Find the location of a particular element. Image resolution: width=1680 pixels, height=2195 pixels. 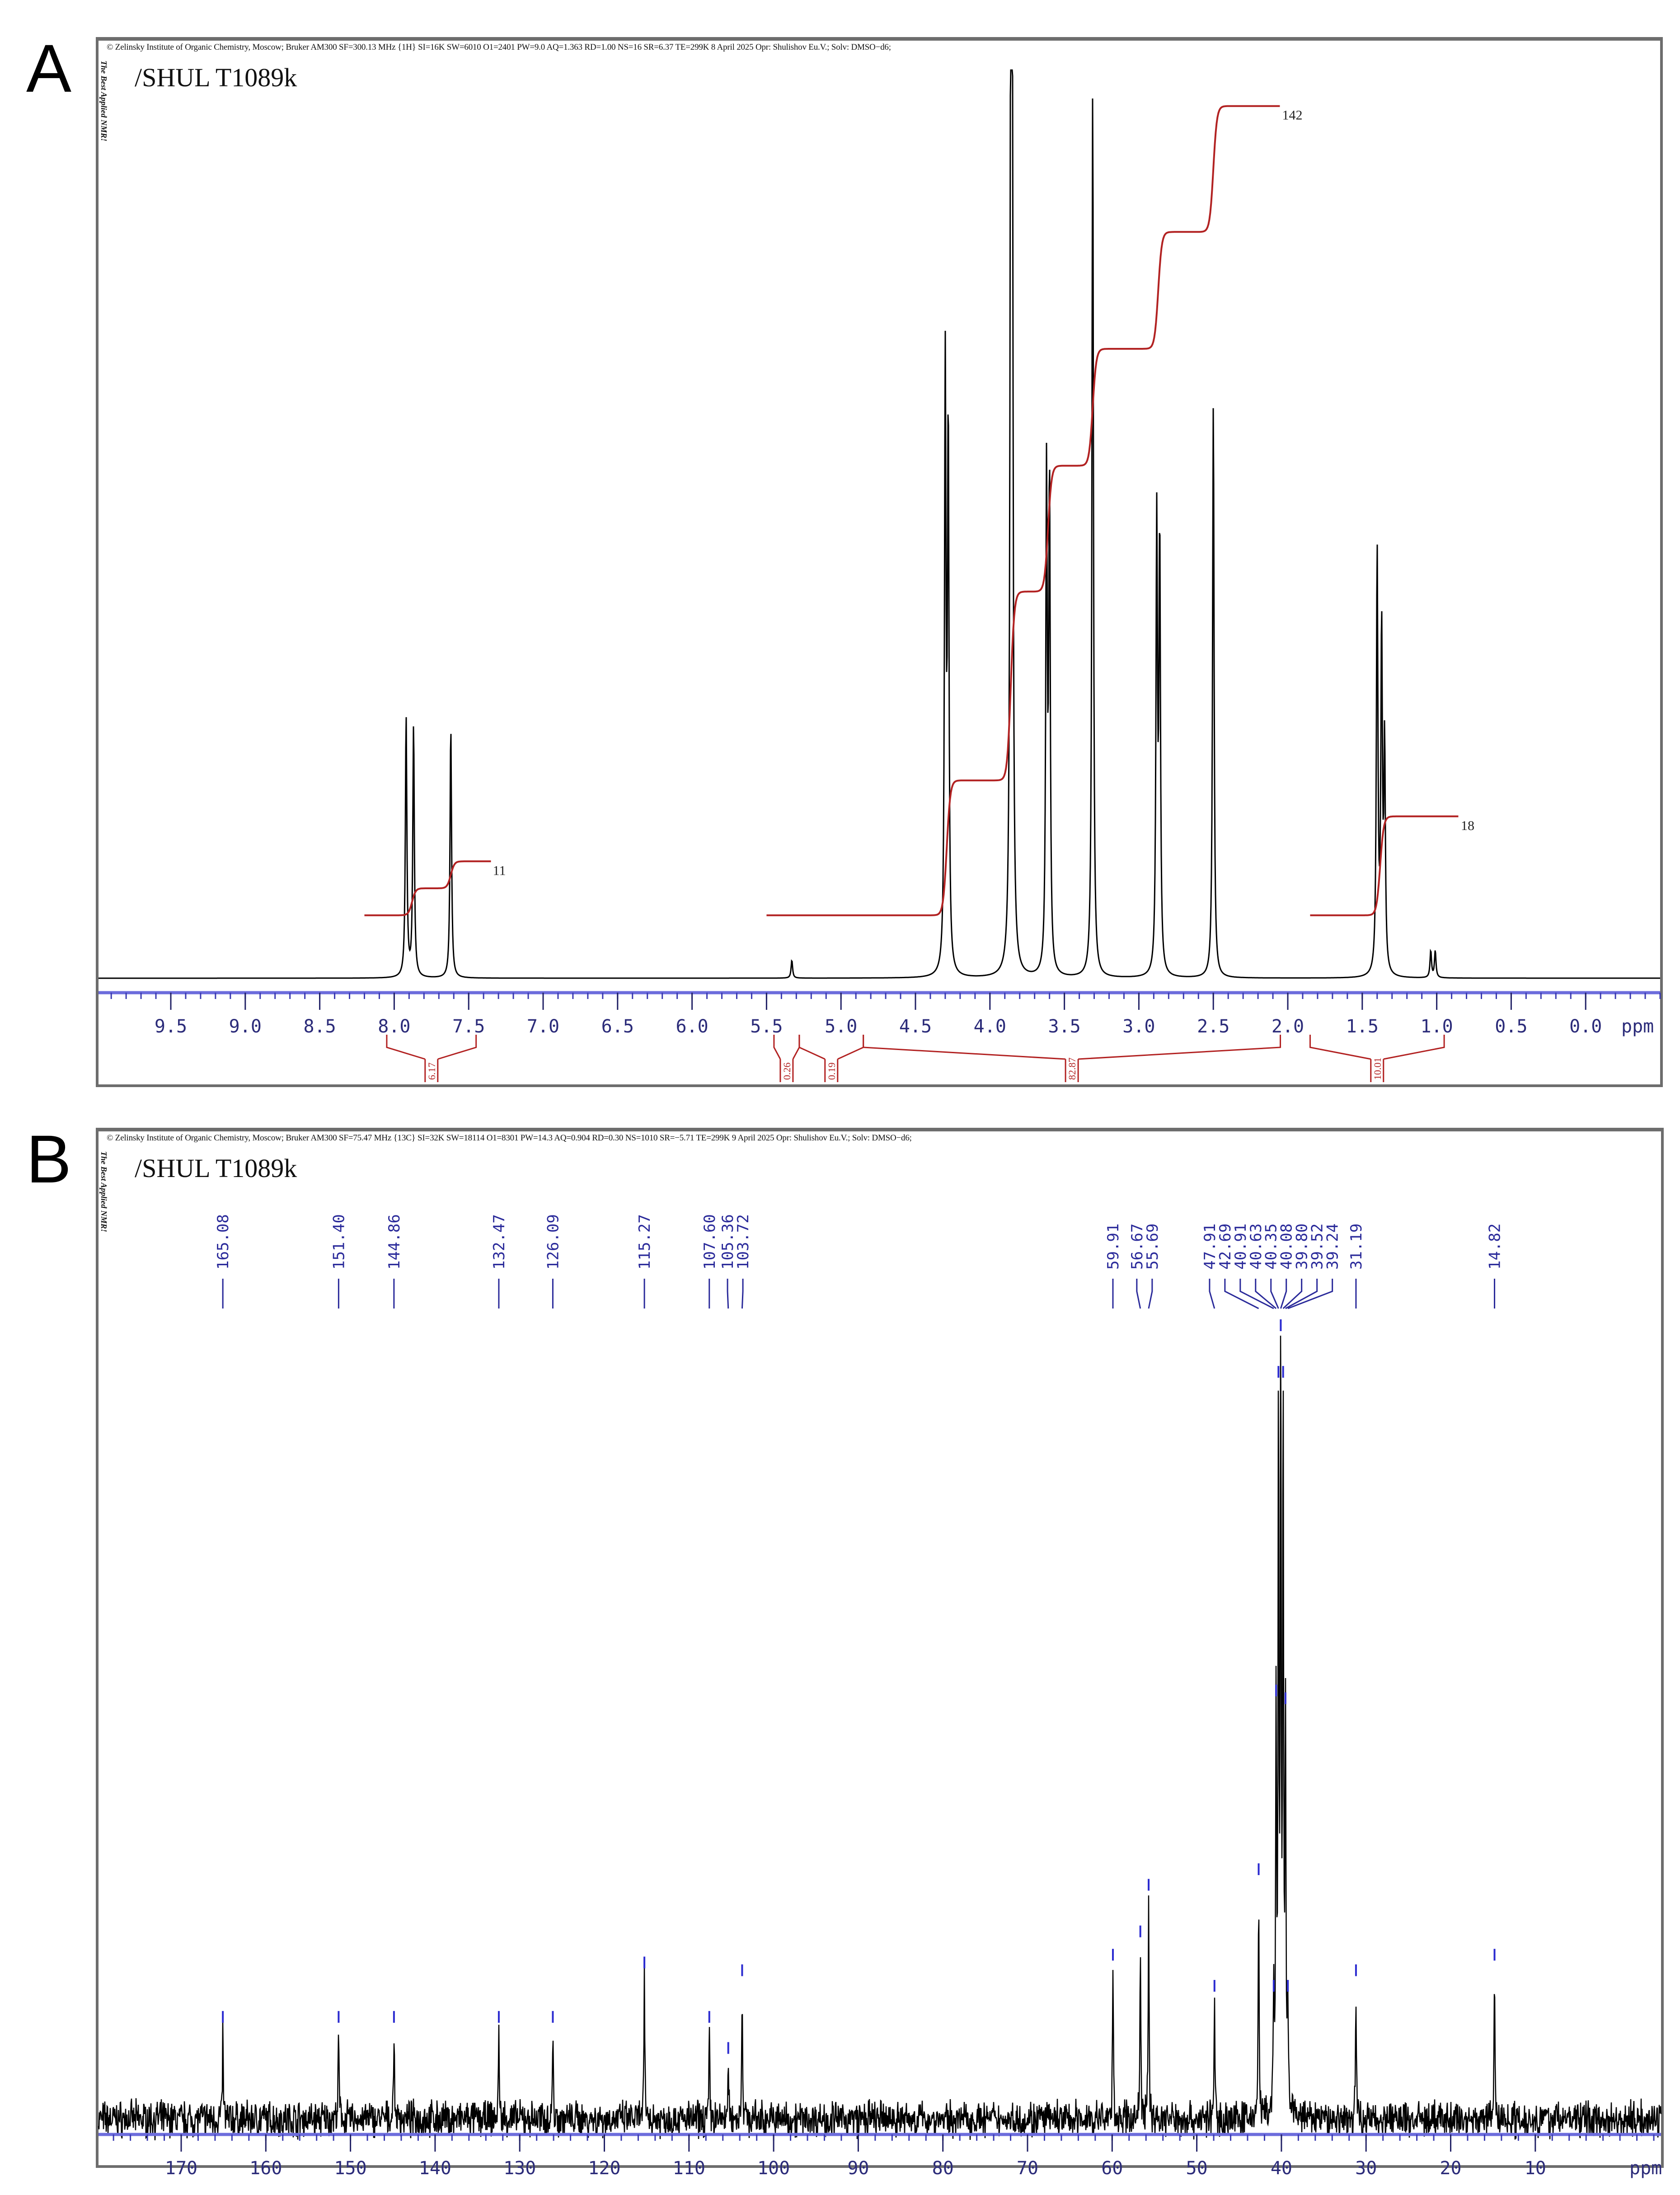

axis-tick-label: 2.5 is located at coordinates (1213, 1026).